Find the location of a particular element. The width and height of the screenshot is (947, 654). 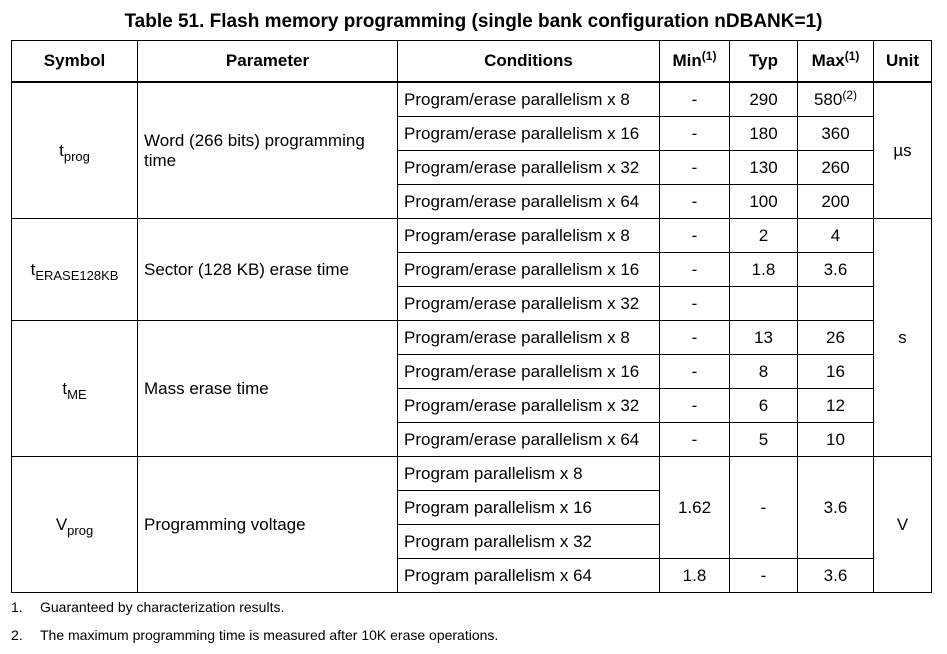

table-row: Program/erase parallelism x 16 - 1.8 3.6 is located at coordinates (472, 269).